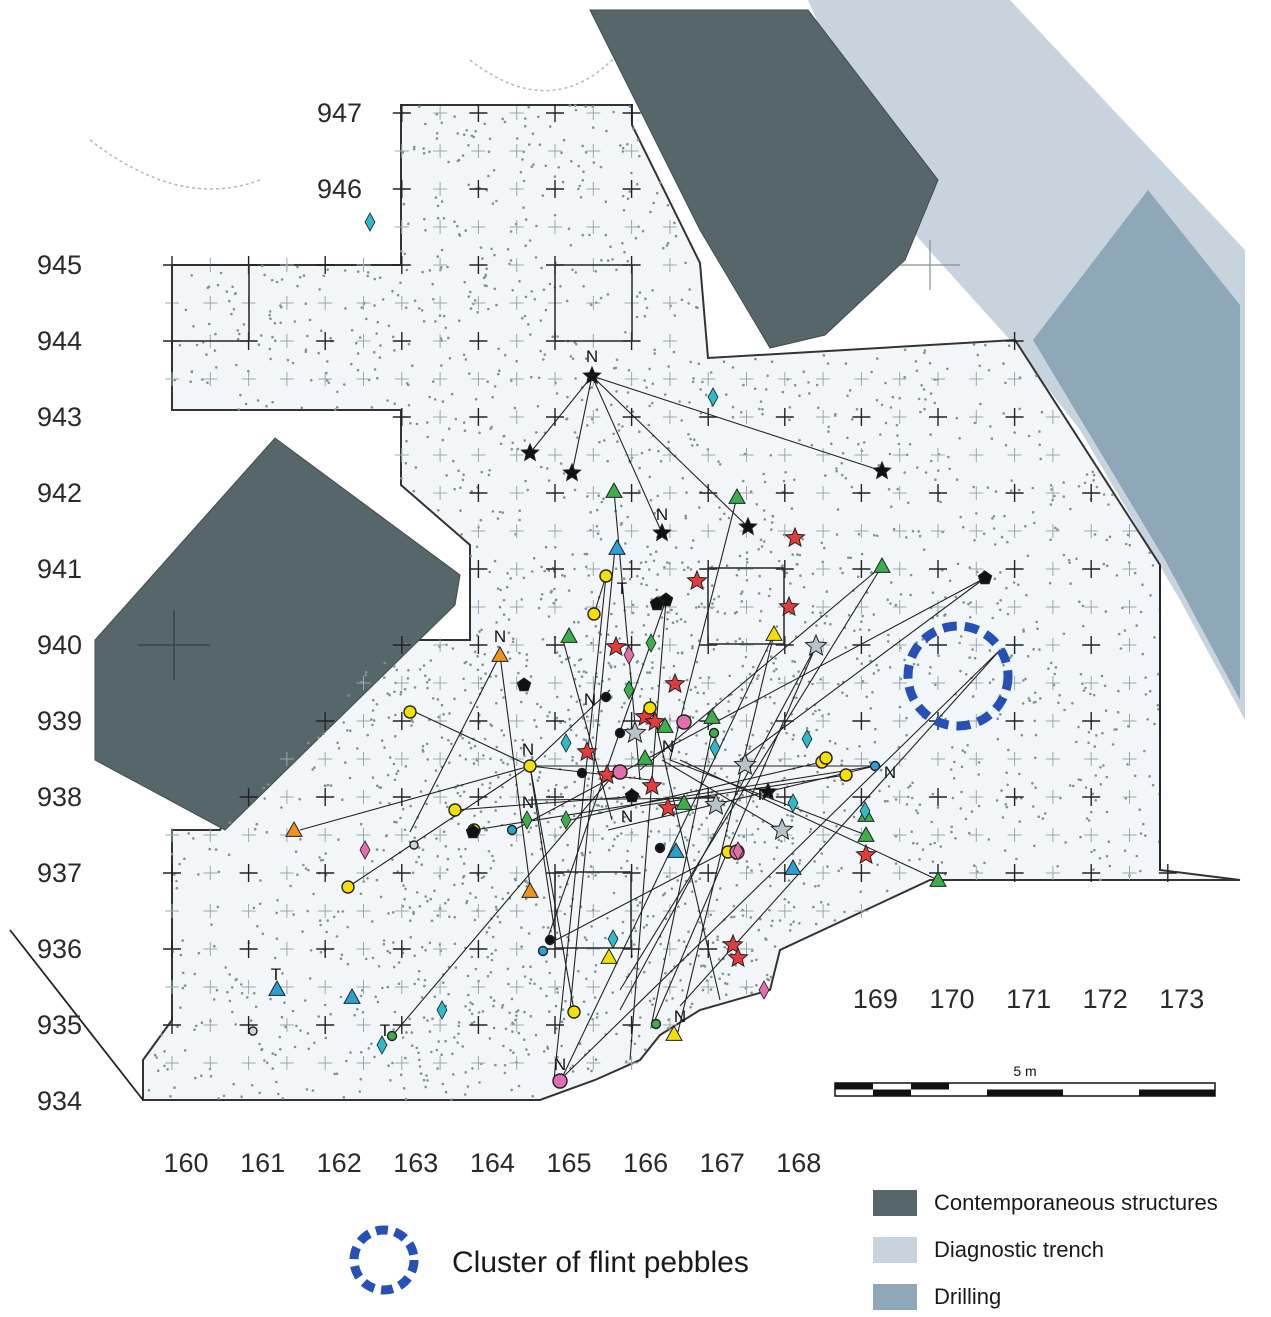  What do you see at coordinates (592, 779) in the screenshot?
I see `refit-line` at bounding box center [592, 779].